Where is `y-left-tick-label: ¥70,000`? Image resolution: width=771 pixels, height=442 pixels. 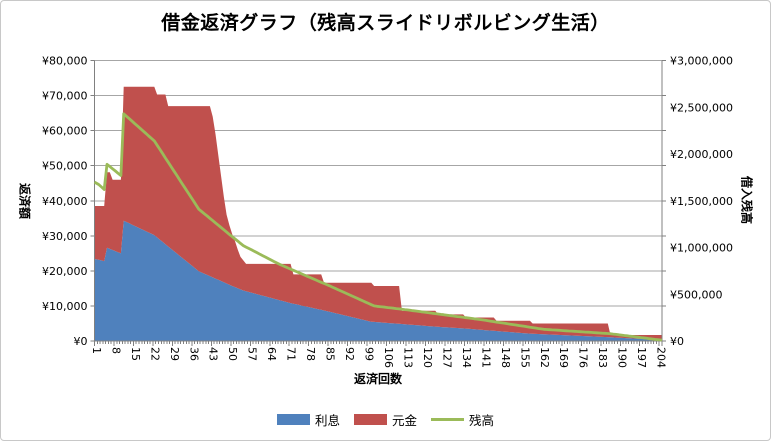 y-left-tick-label: ¥70,000 is located at coordinates (65, 96).